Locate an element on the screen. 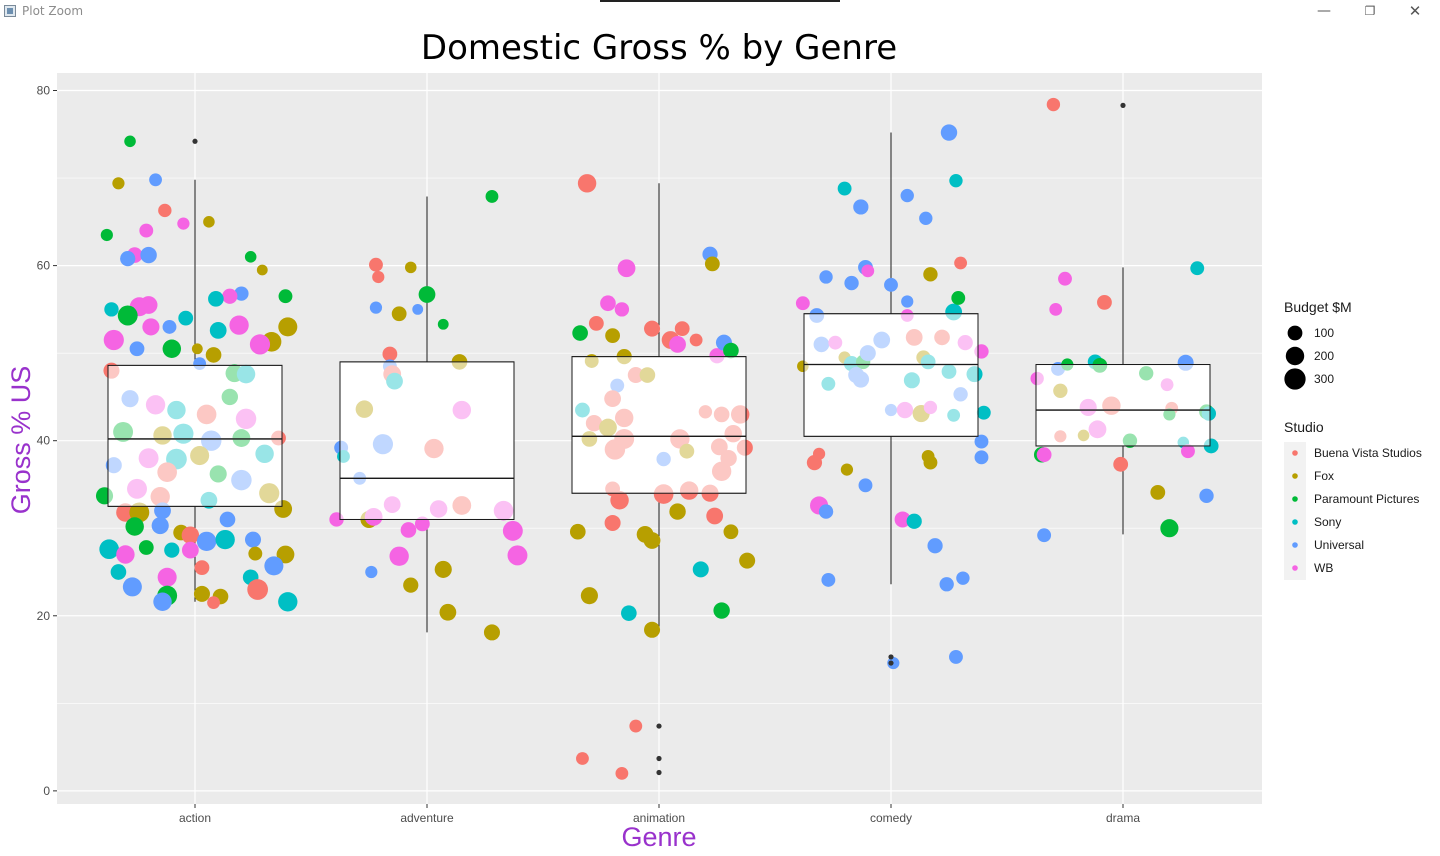 The height and width of the screenshot is (856, 1440). y-tick-label: 20 is located at coordinates (44, 616).